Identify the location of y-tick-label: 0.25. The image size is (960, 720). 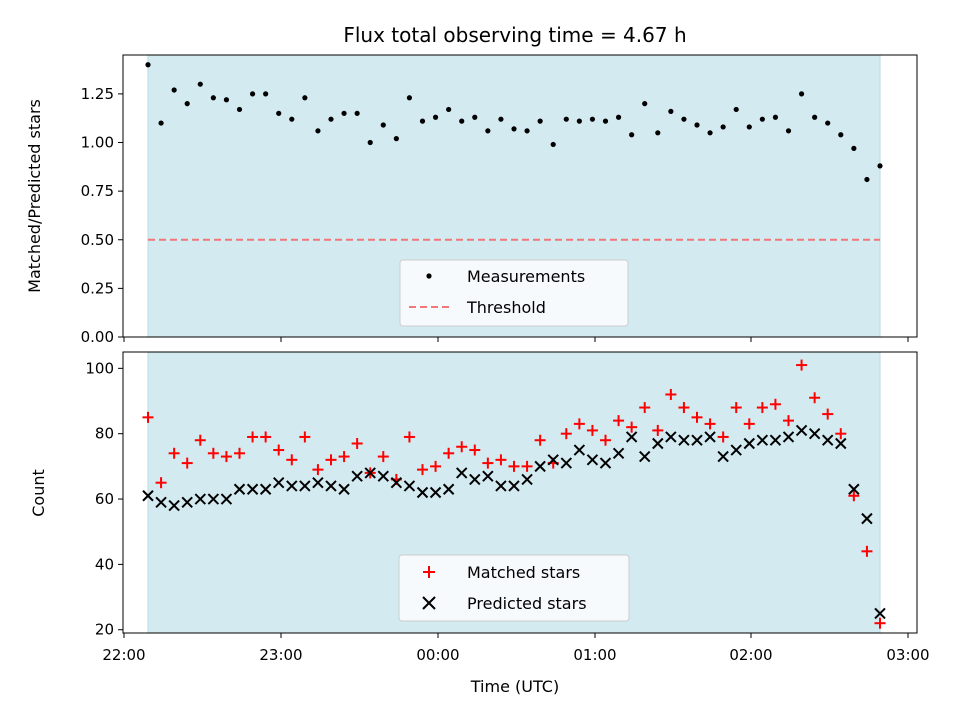
(97, 288).